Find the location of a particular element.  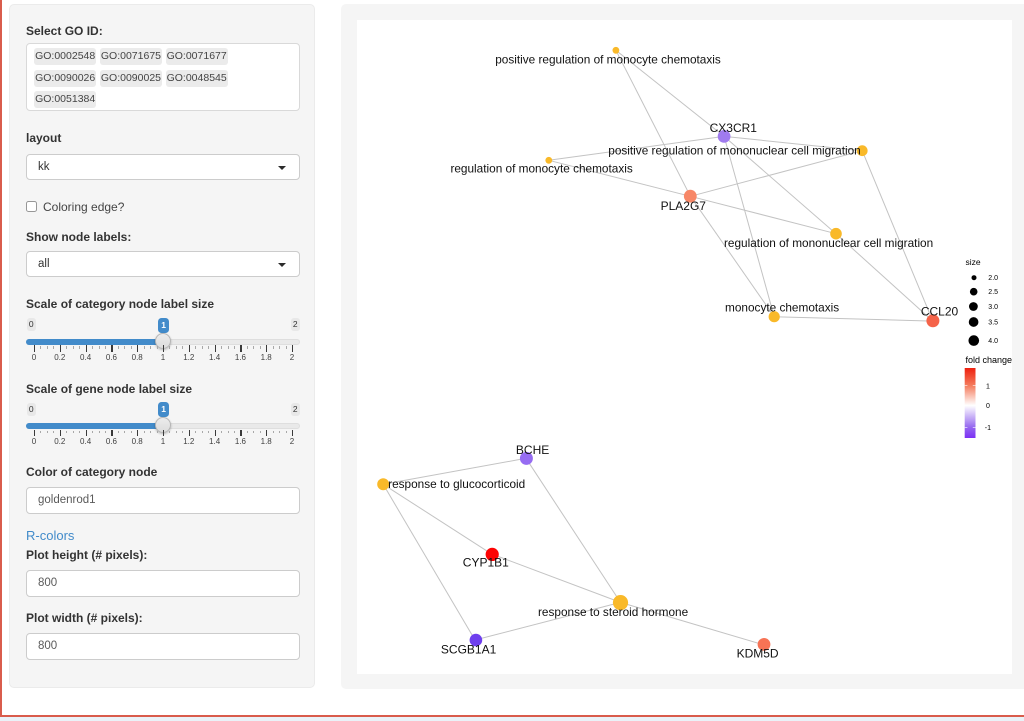

svg-text: response to glucocorticoid is located at coordinates (456, 483).